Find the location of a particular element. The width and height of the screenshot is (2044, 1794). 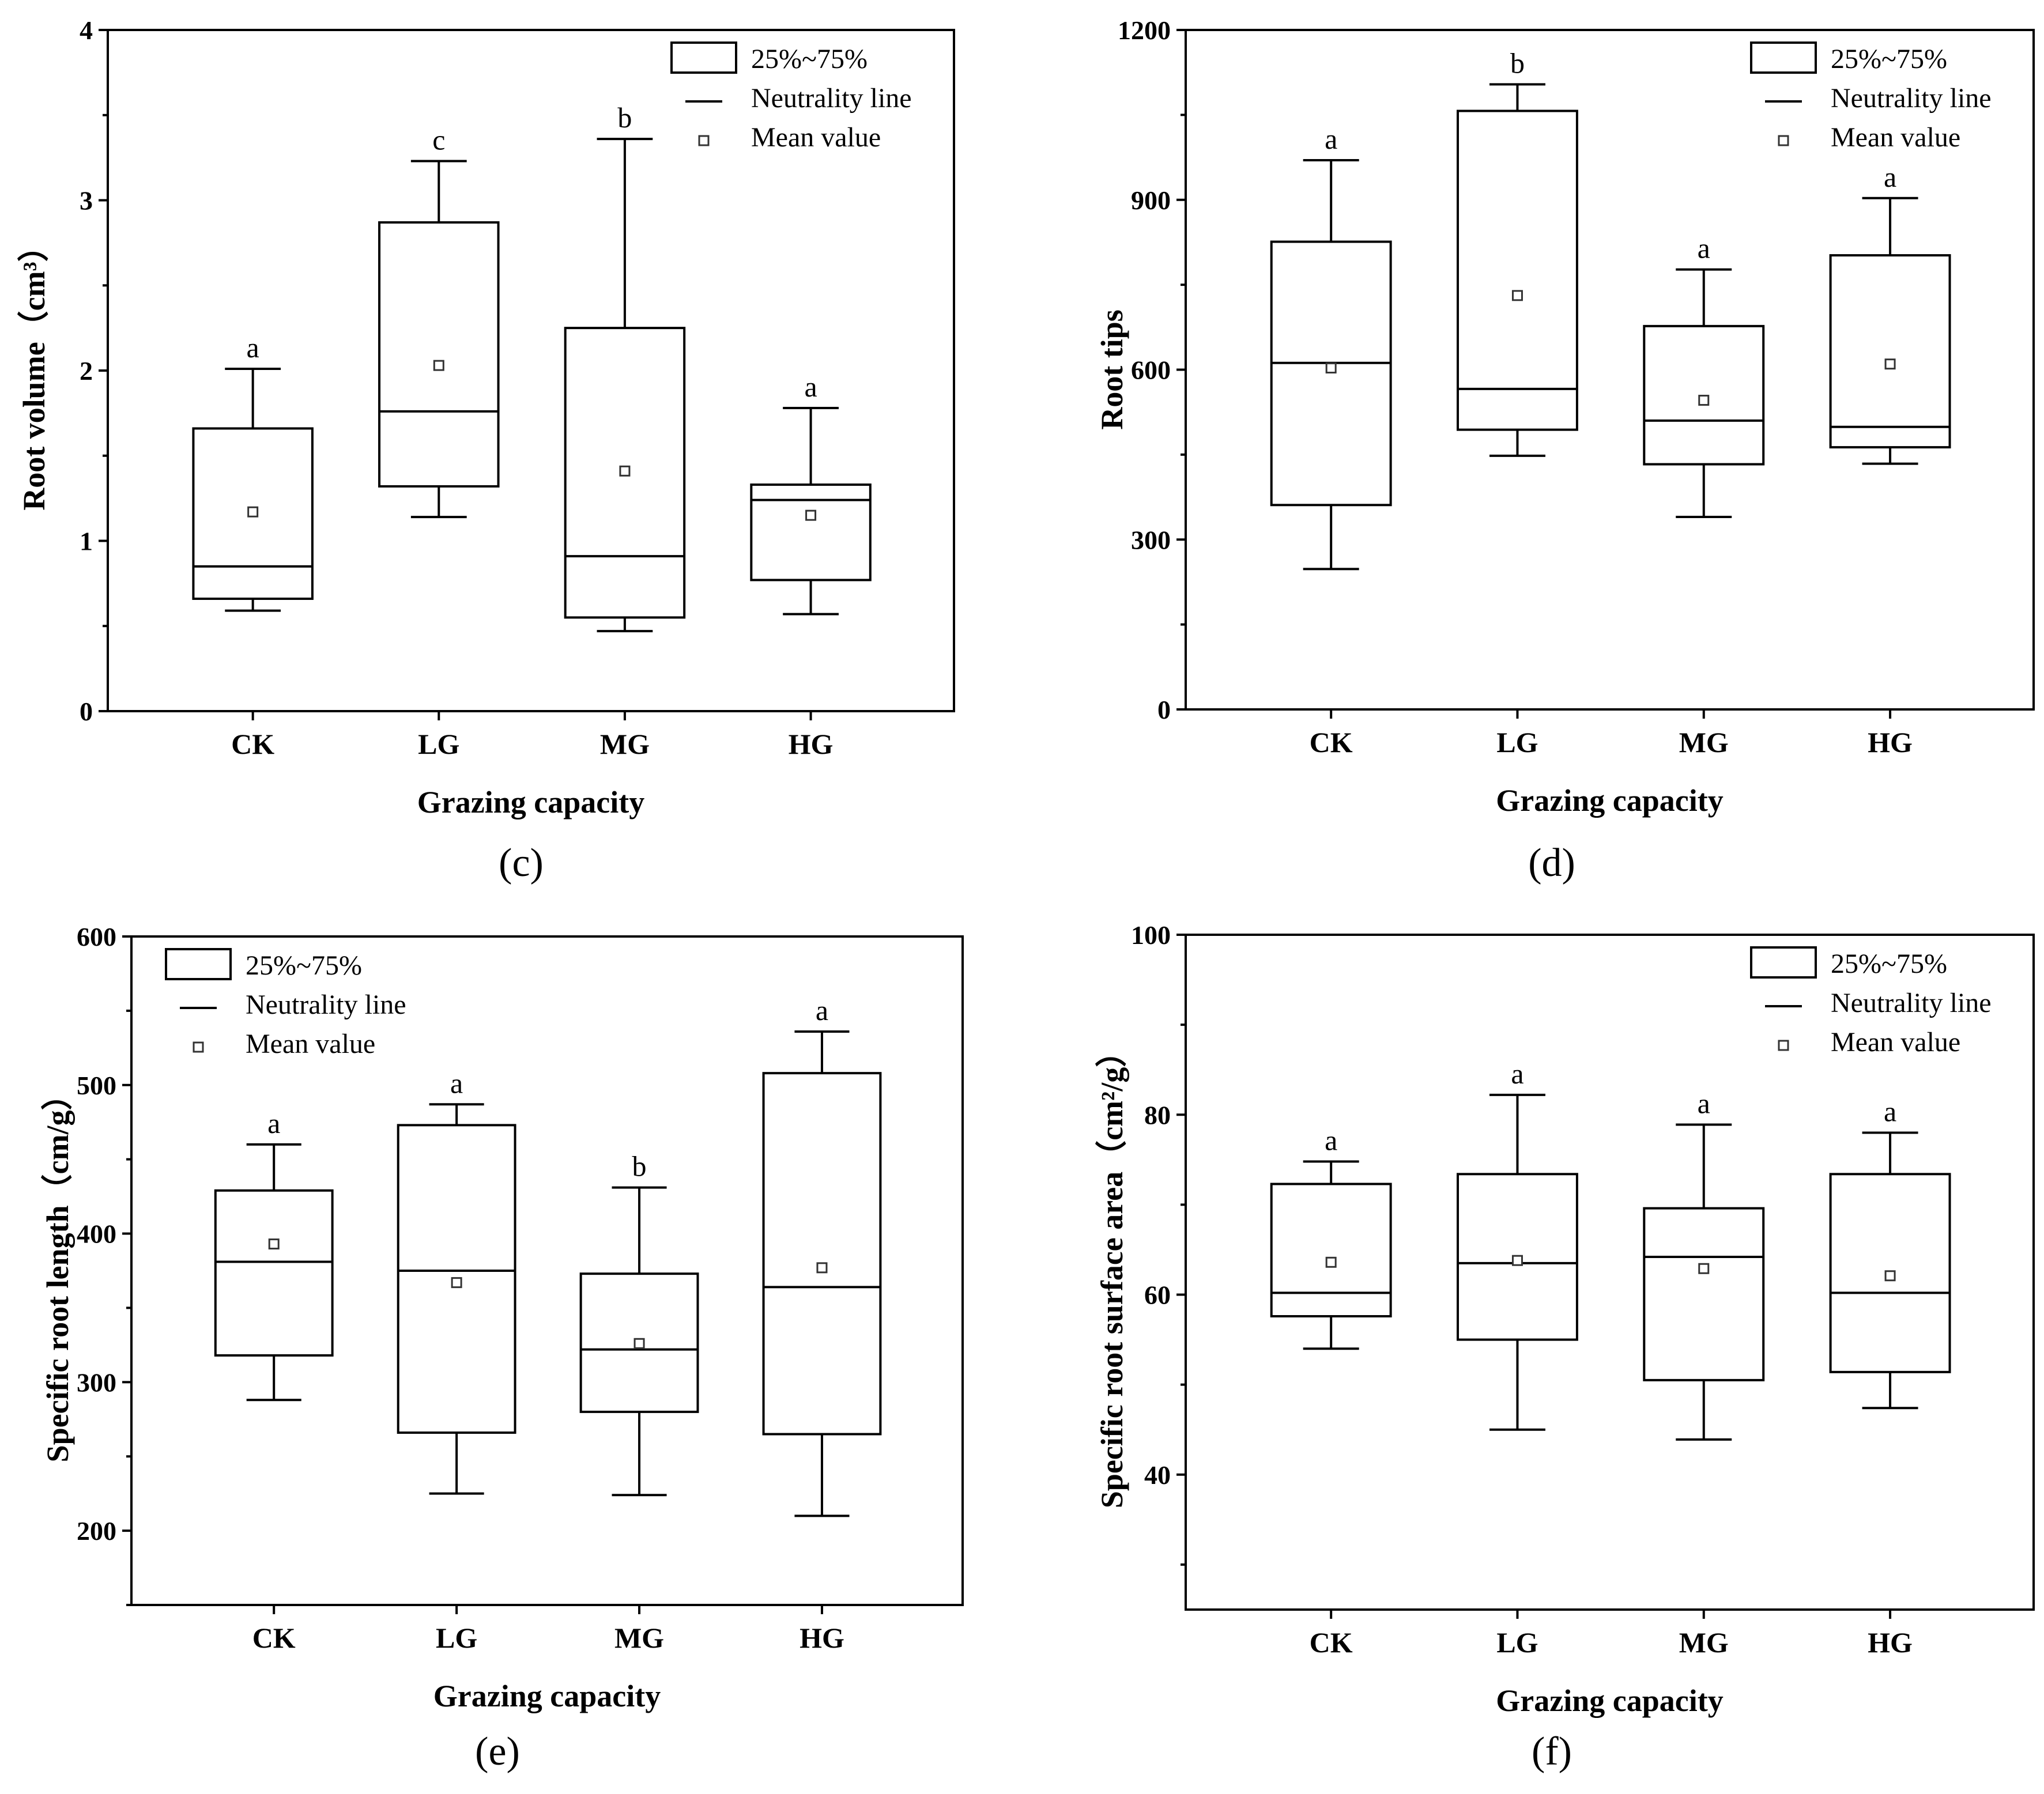

y-tick-label: 900 is located at coordinates (1151, 200).